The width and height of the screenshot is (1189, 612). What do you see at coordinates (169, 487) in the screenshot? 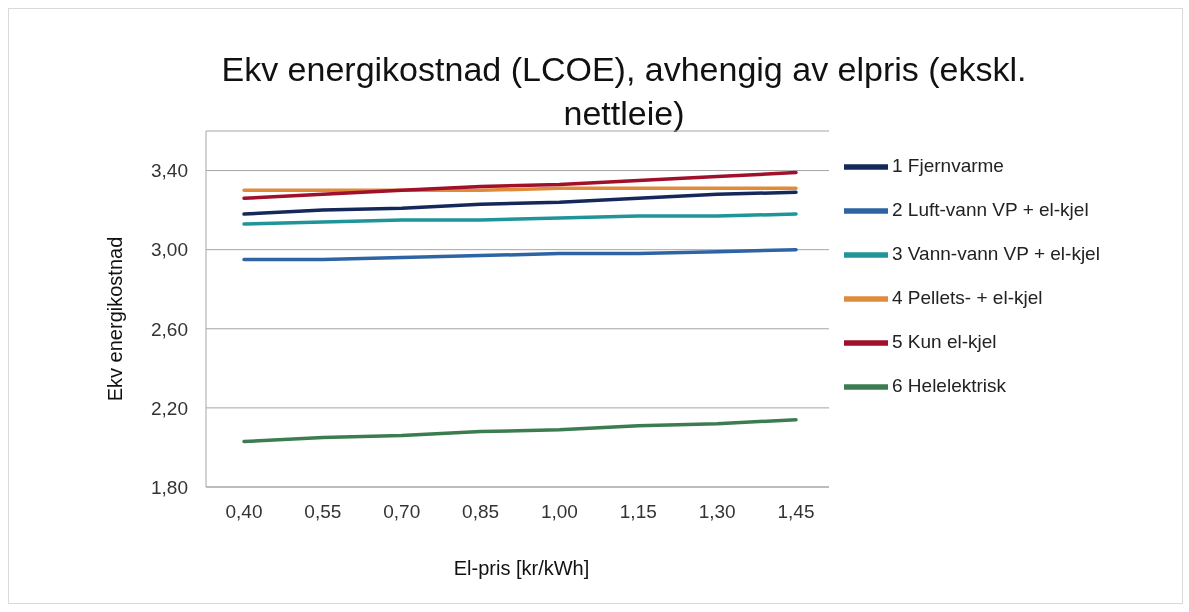
I see `y-tick-label: 1,80` at bounding box center [169, 487].